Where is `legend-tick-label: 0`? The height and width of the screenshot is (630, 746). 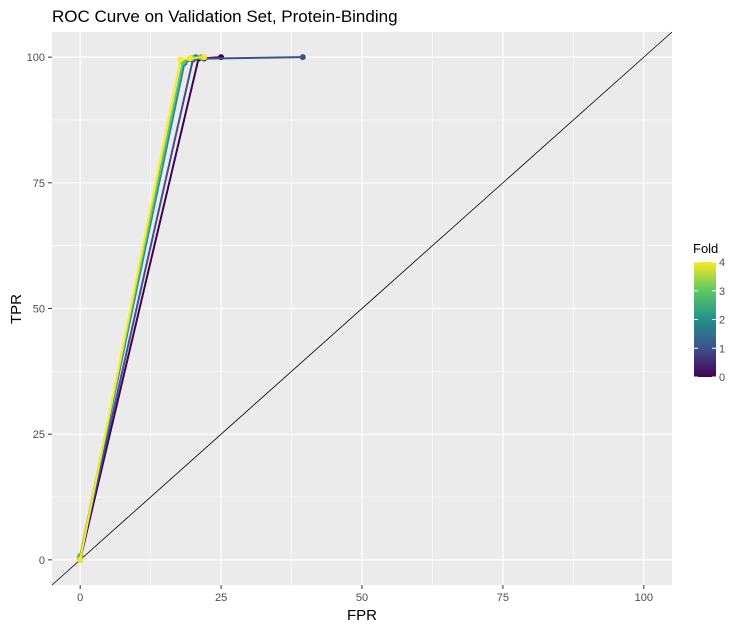 legend-tick-label: 0 is located at coordinates (722, 378).